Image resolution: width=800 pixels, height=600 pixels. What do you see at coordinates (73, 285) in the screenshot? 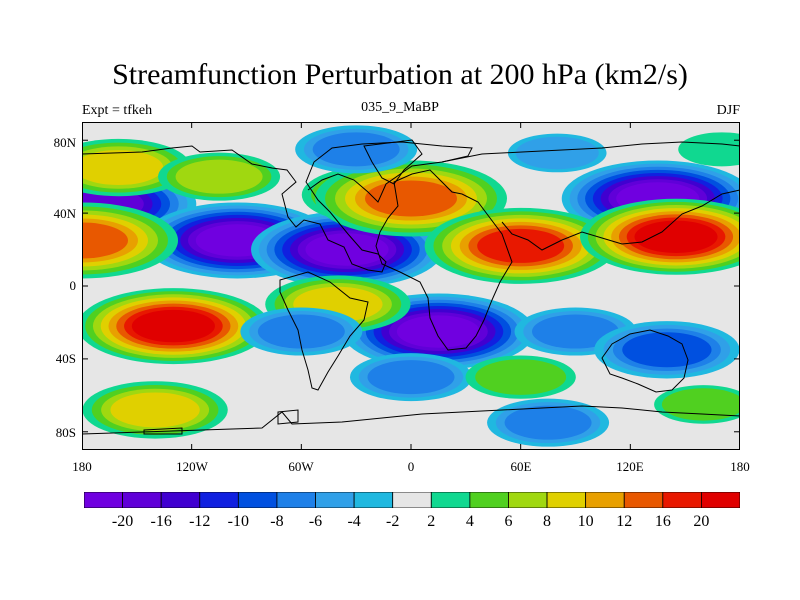
I see `lat-label: 0` at bounding box center [73, 285].